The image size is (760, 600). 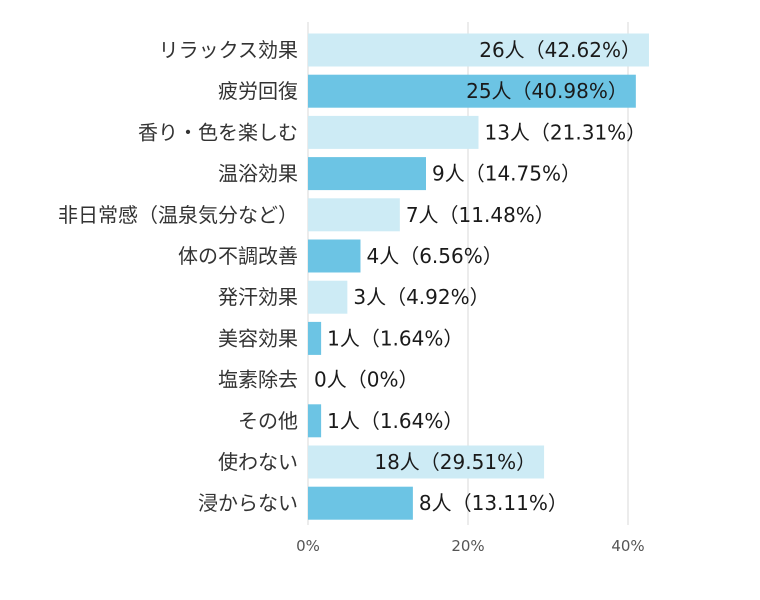 What do you see at coordinates (565, 132) in the screenshot?
I see `value-label: 13人（21.31%）` at bounding box center [565, 132].